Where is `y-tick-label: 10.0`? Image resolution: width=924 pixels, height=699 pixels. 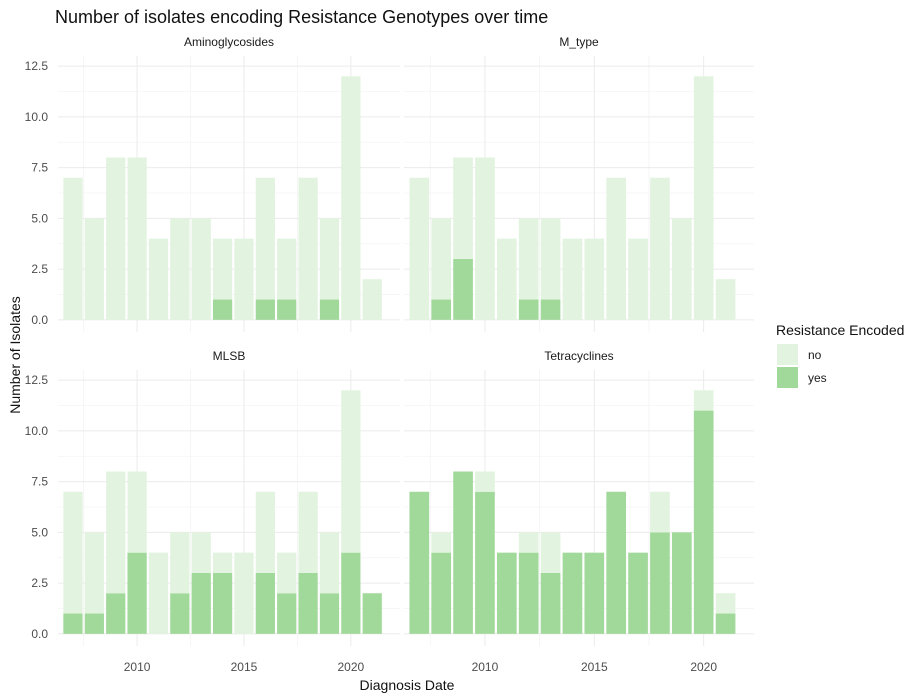 y-tick-label: 10.0 is located at coordinates (37, 431).